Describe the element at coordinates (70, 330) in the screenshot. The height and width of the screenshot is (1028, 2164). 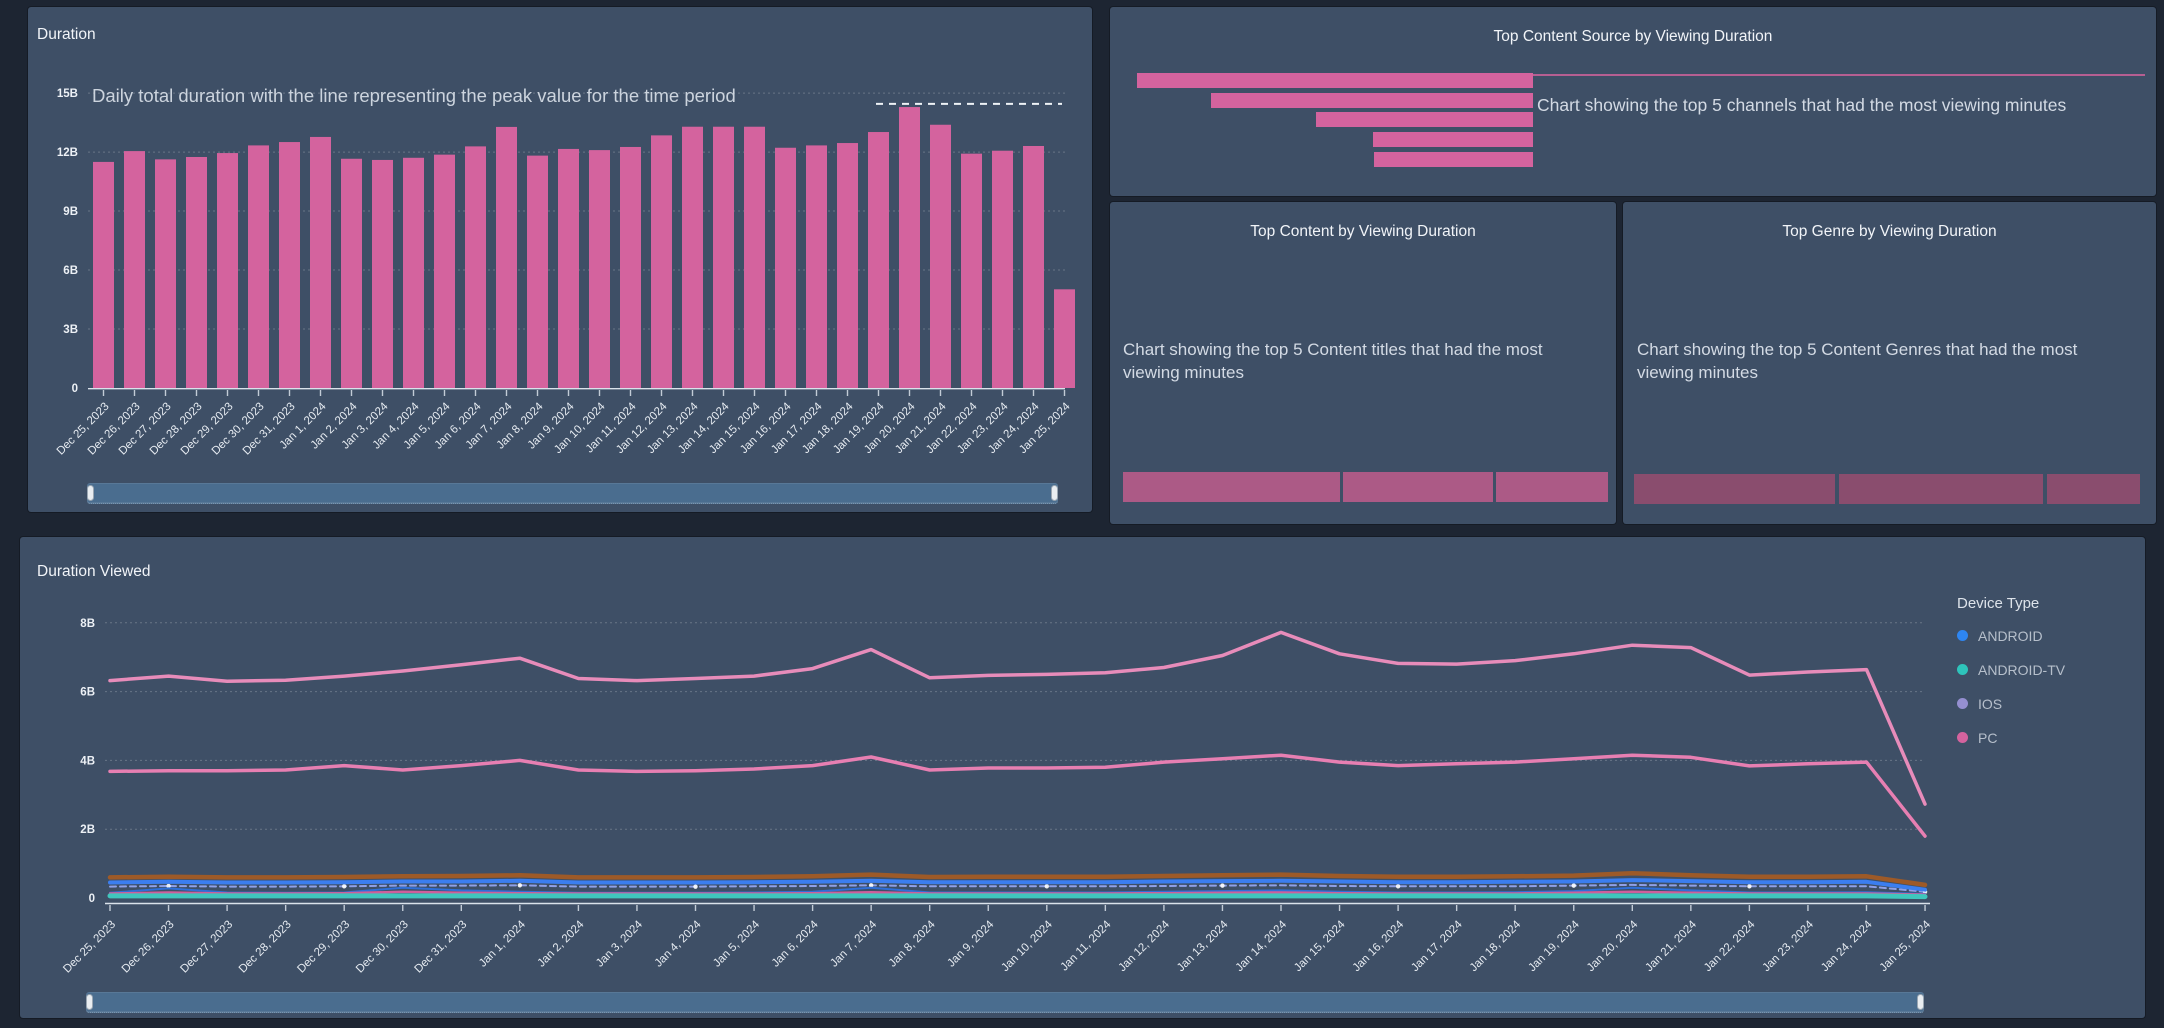
I see `y-axis-tick-label: 3B` at that location.